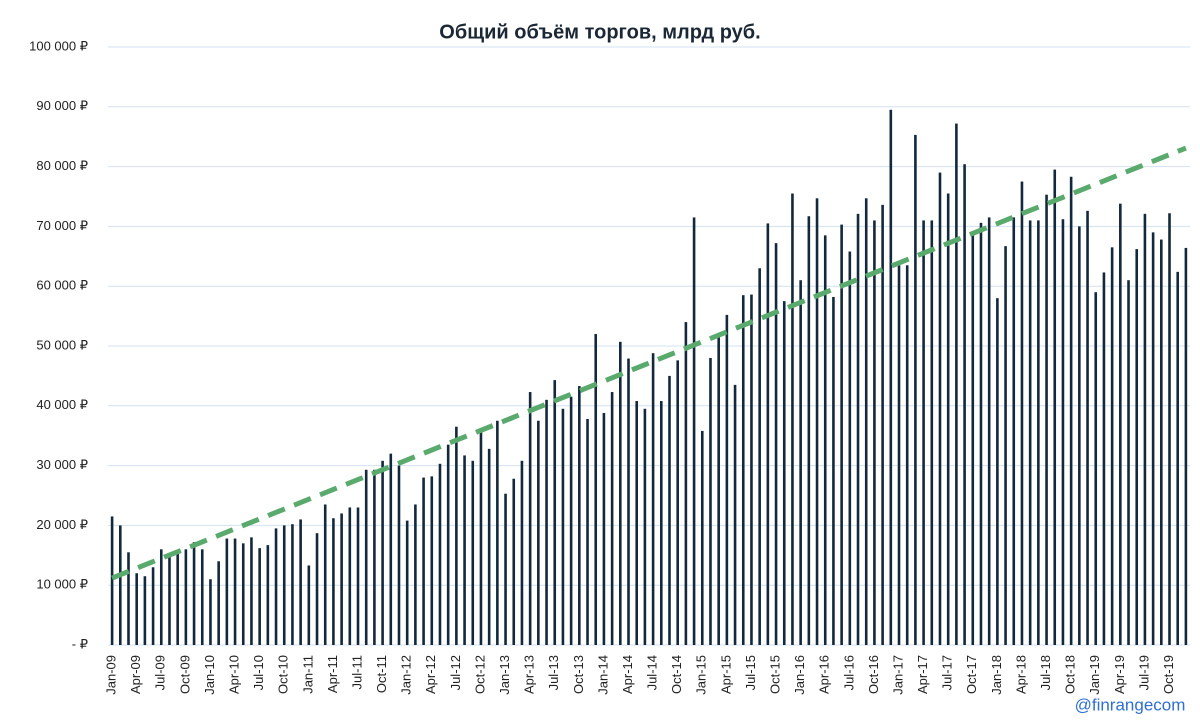  I want to click on x-tick-label: Oct-15, so click(774, 674).